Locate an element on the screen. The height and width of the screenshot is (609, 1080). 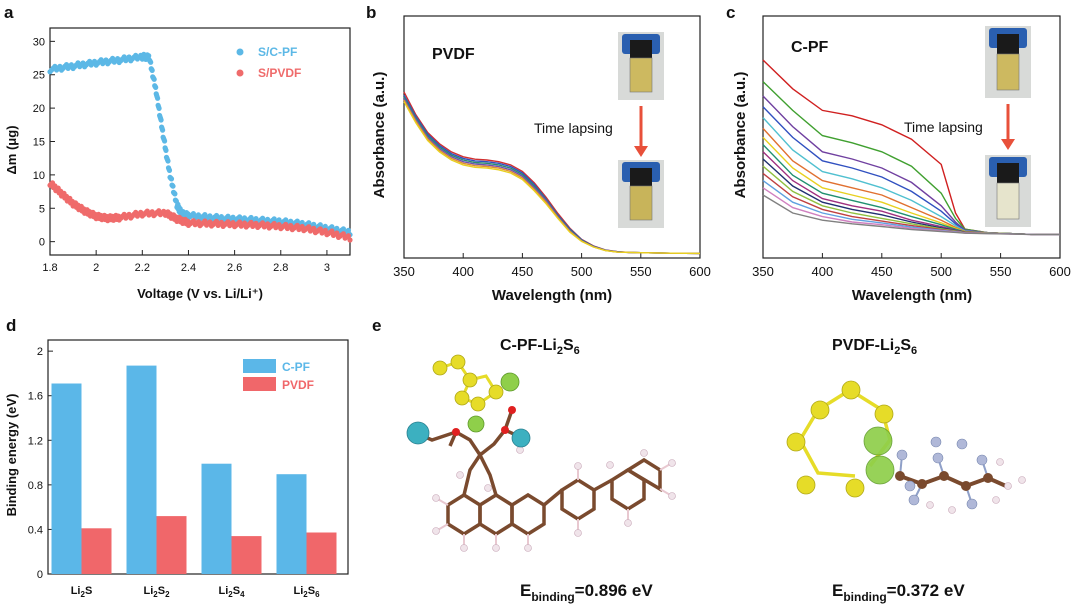
e-left-title: C-PF-Li2S6 is located at coordinates (540, 347).